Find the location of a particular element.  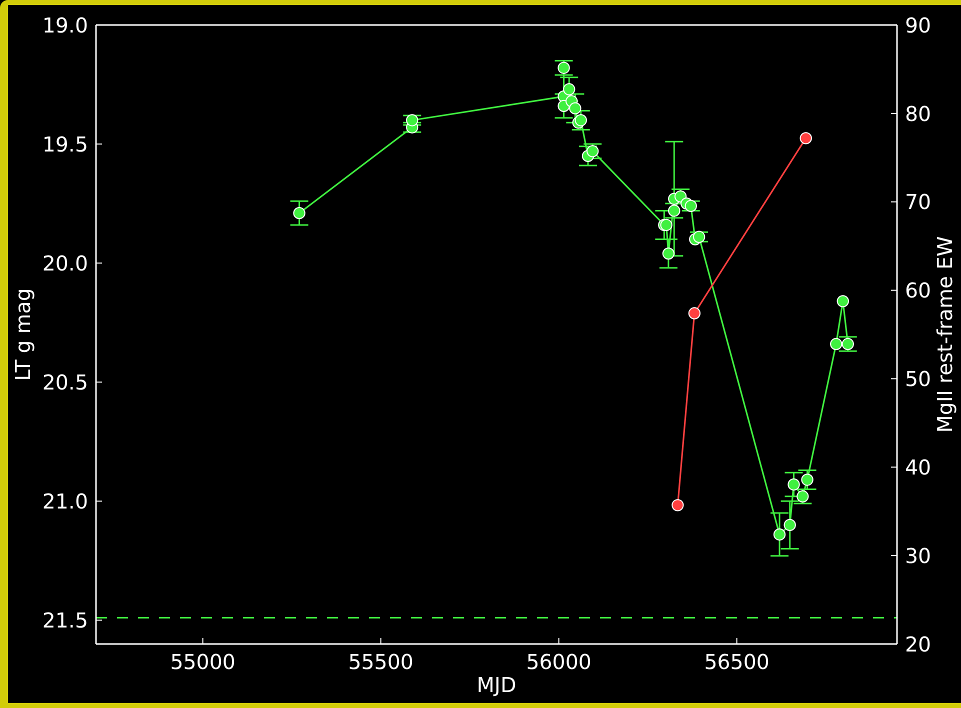

y-tick-label: 19.0 is located at coordinates (65, 25).